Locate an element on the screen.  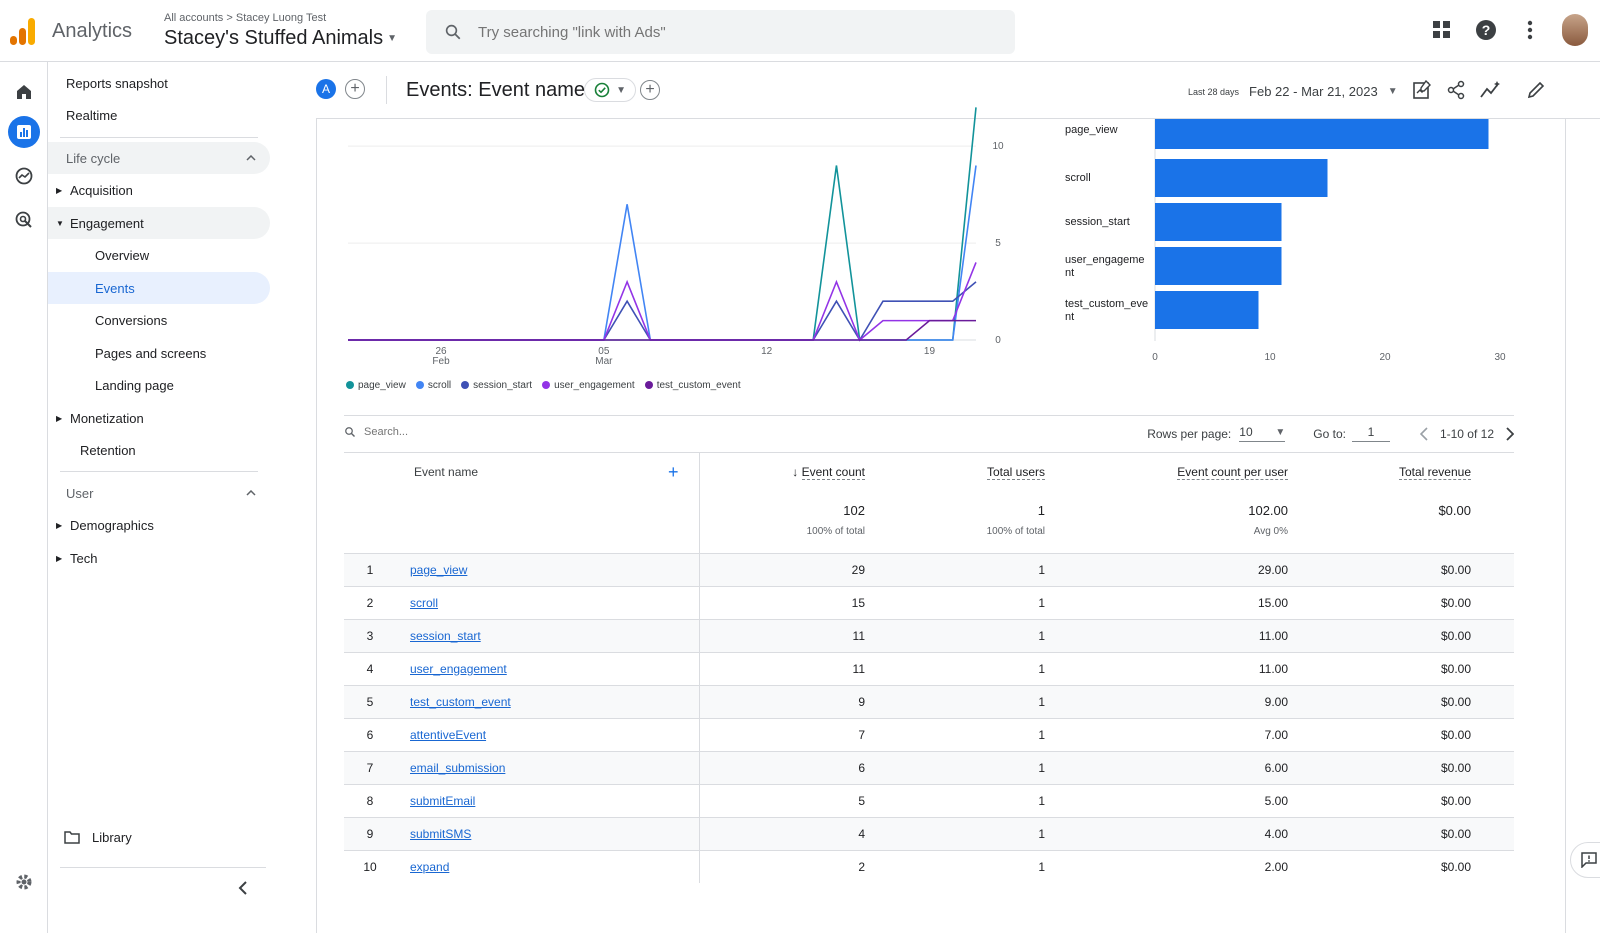
nav-conversions: Conversions is located at coordinates (131, 320).